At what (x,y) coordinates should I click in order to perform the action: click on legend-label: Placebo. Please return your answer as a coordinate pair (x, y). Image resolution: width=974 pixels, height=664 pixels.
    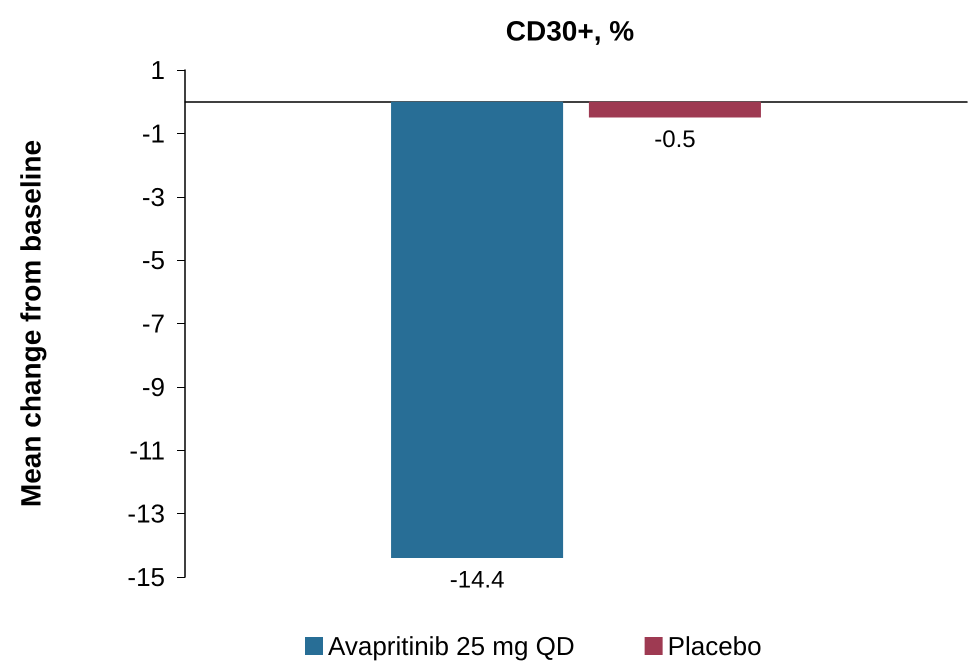
    Looking at the image, I should click on (715, 646).